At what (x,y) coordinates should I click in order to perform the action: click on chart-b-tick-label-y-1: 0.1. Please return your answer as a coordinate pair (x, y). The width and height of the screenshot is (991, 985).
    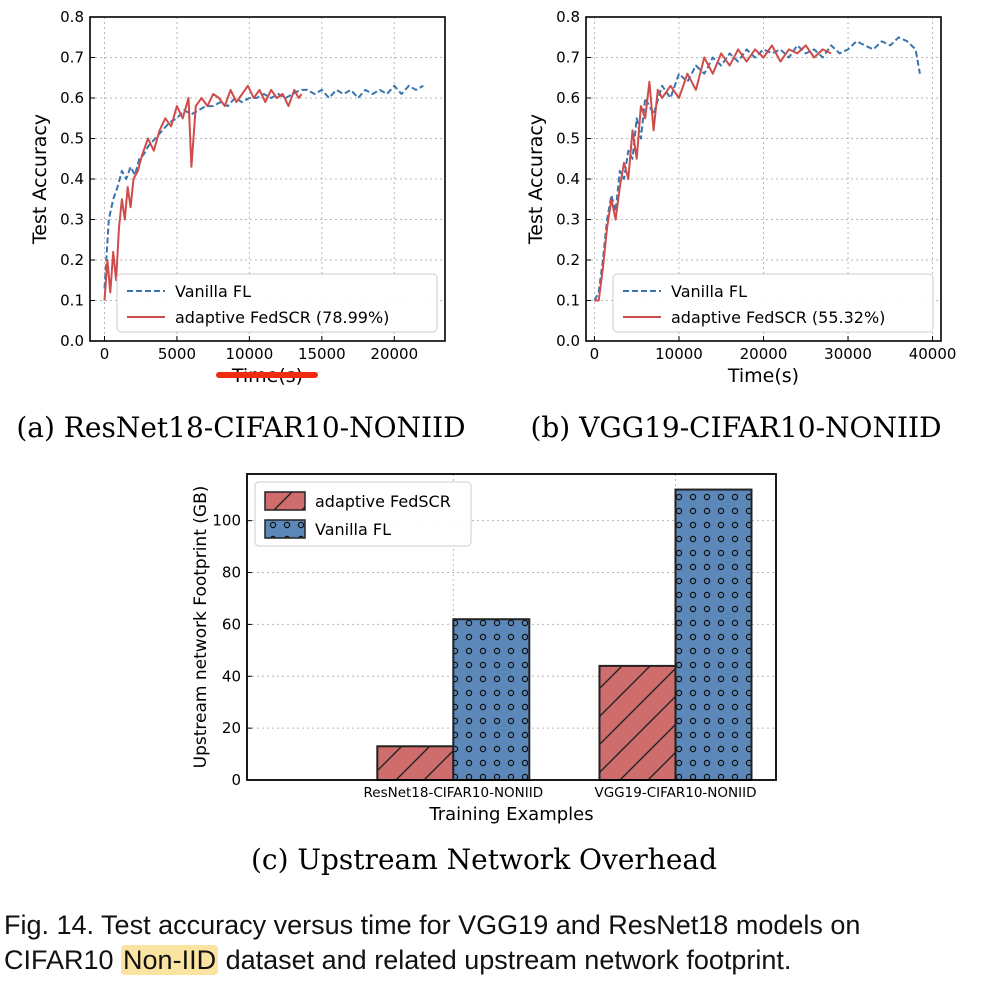
    Looking at the image, I should click on (568, 301).